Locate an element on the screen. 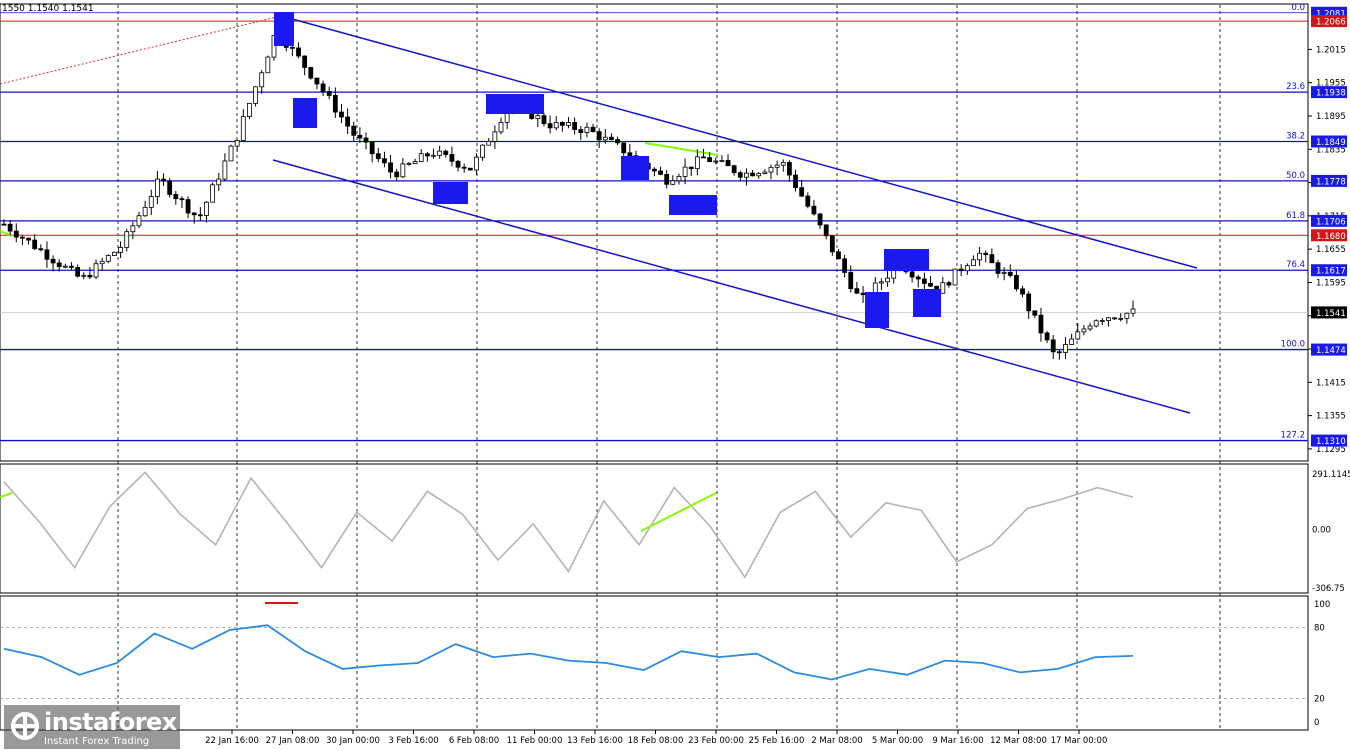 The image size is (1350, 750). fib-label-100.0: 100.0 is located at coordinates (1293, 345).